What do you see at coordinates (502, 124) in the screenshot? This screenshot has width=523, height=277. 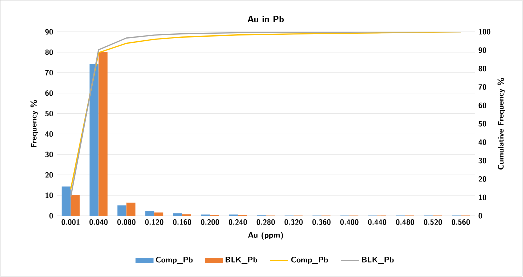 I see `y2-axis-title: Cumulative Frequency %` at bounding box center [502, 124].